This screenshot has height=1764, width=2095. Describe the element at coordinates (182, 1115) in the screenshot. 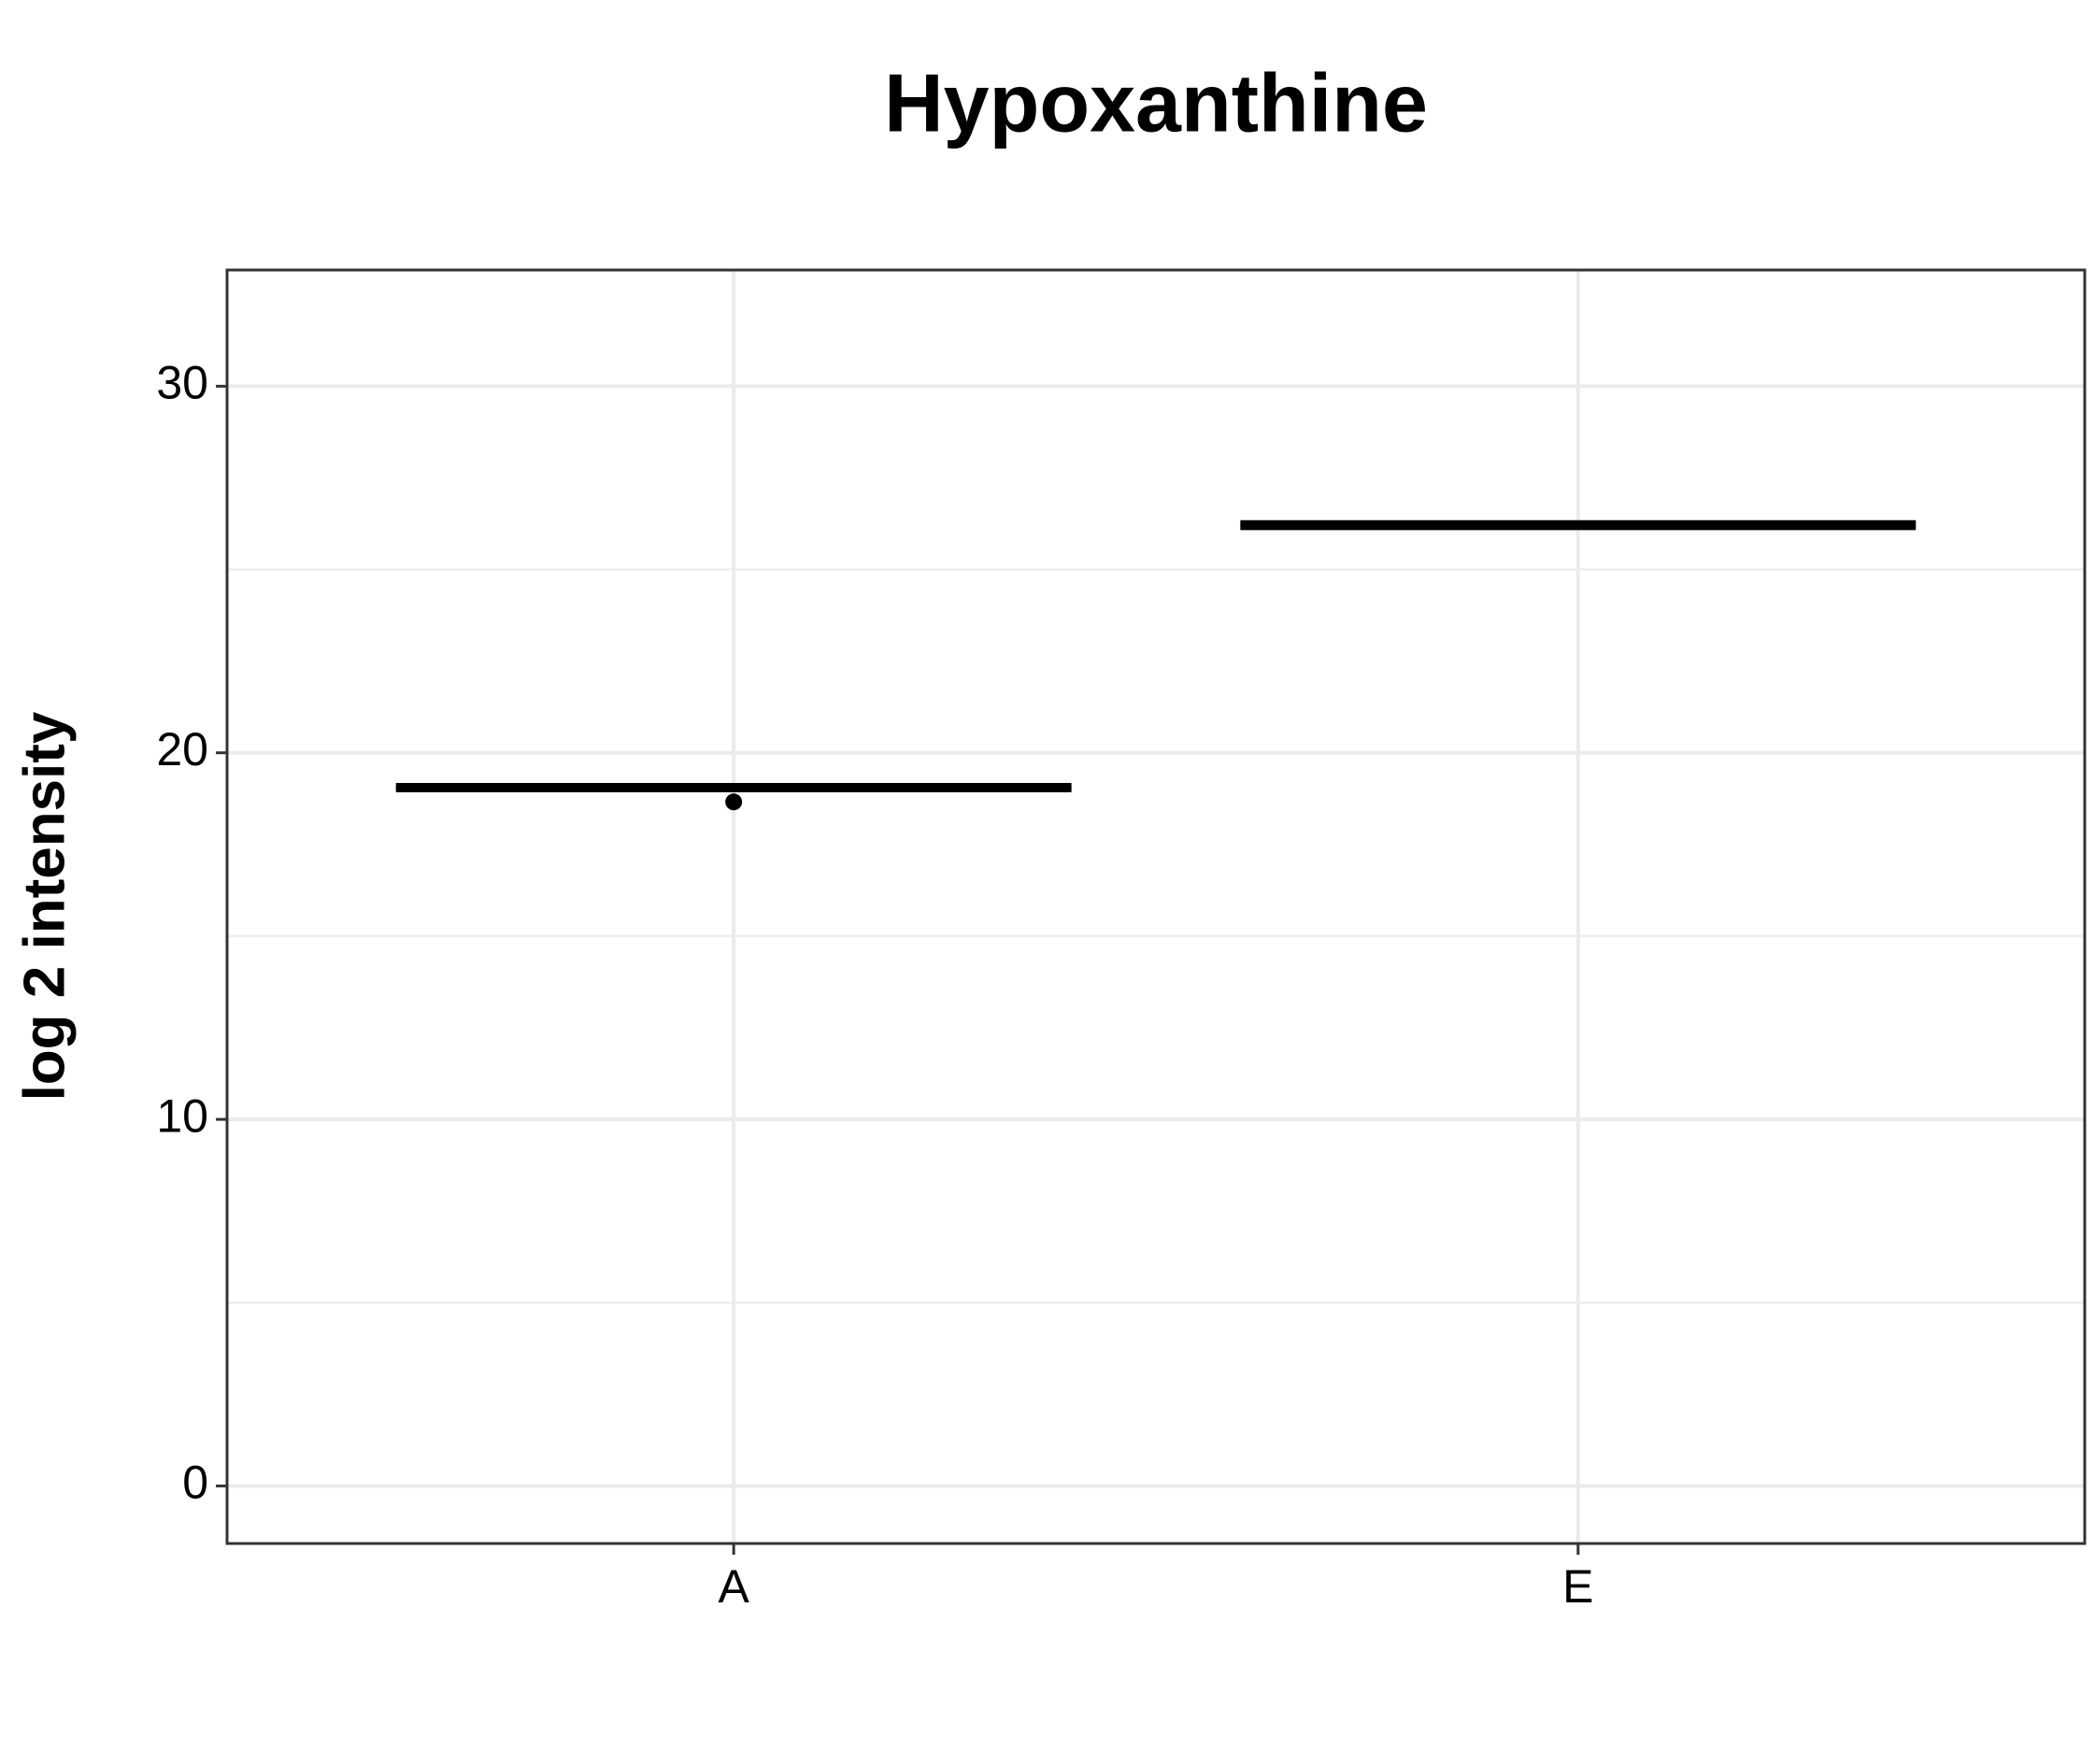

I see `y-tick-label: 10` at that location.